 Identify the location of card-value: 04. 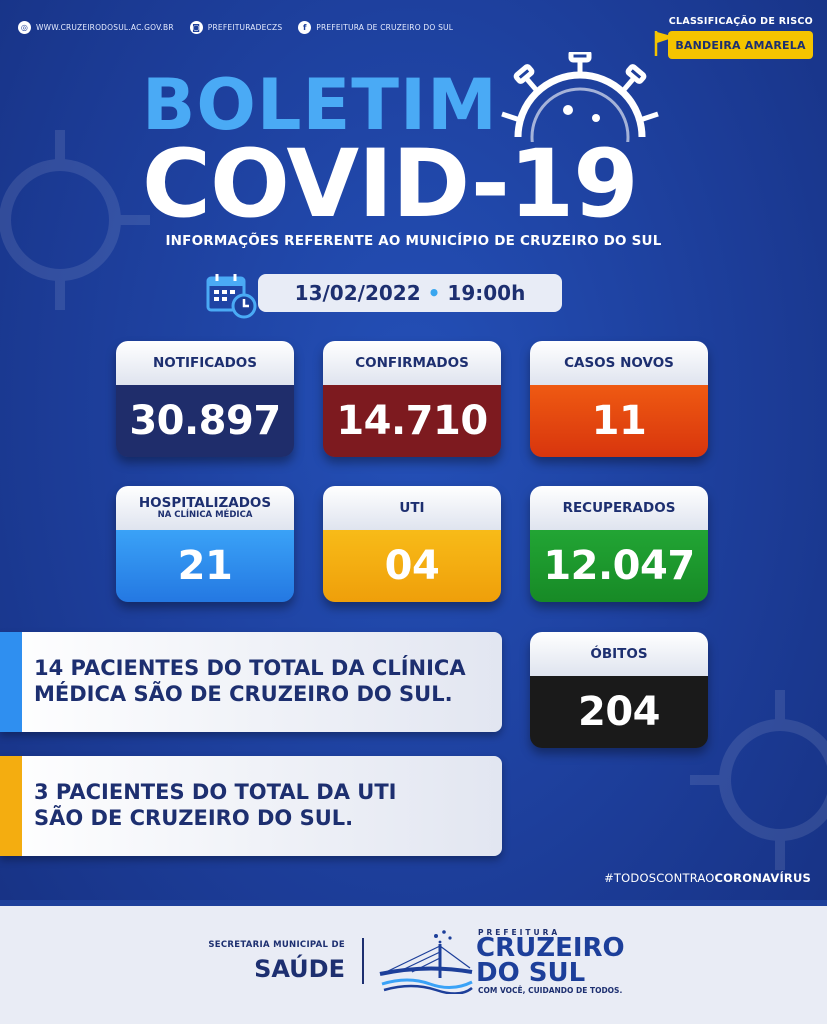
(412, 566).